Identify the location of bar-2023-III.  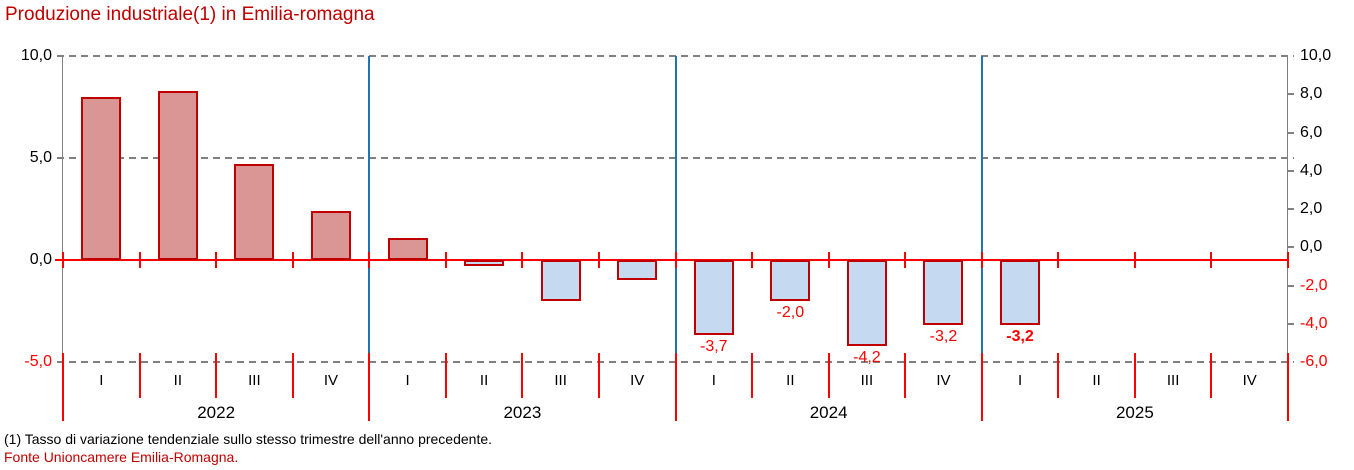
(560, 280).